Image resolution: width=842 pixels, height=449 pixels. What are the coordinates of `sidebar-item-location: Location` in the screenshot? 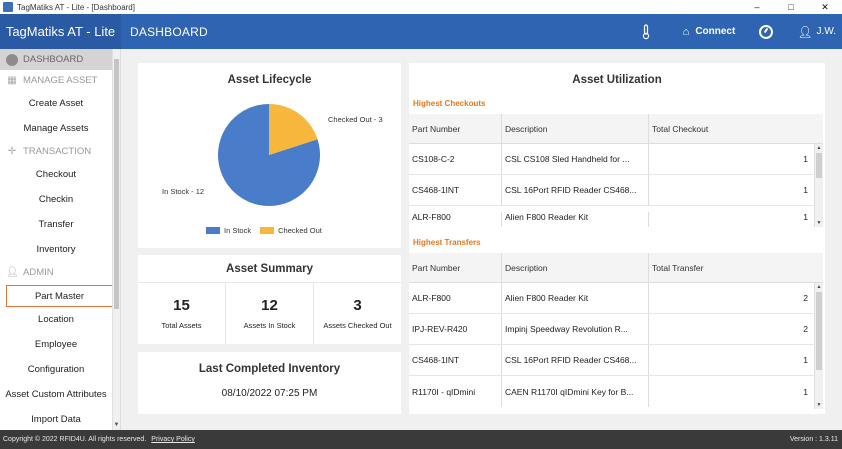 It's located at (56, 319).